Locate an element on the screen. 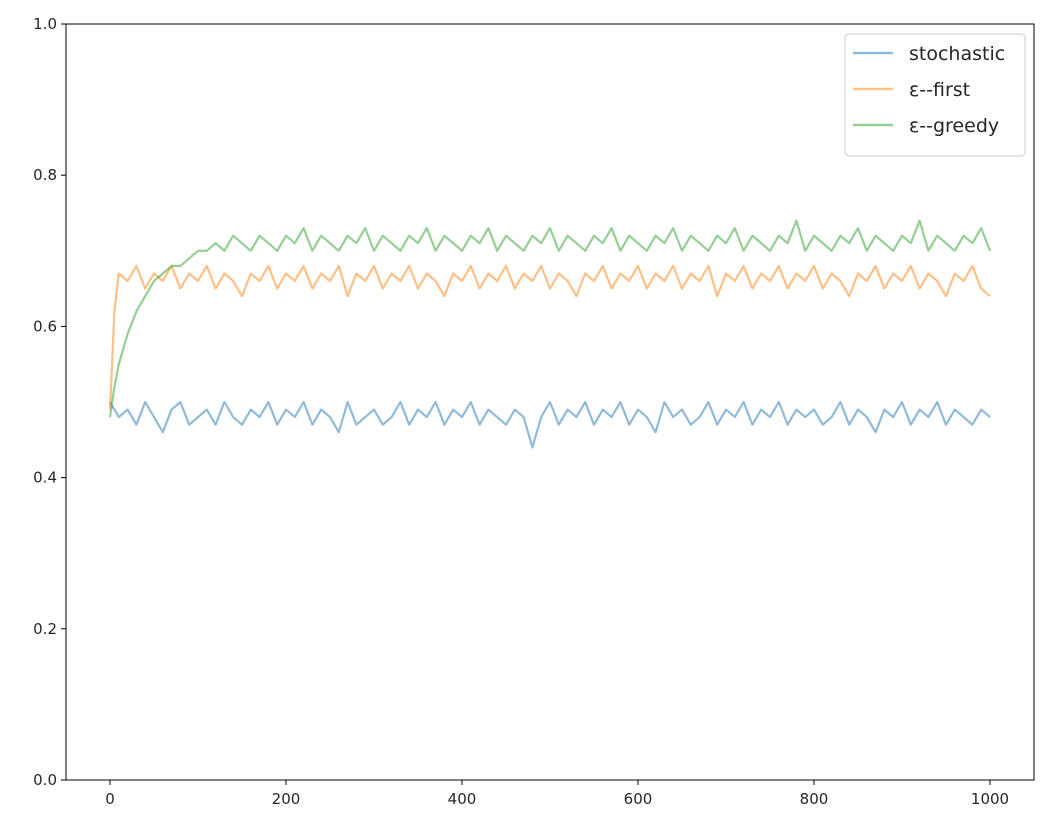 Image resolution: width=1064 pixels, height=828 pixels. x-tick-label: 400 is located at coordinates (462, 799).